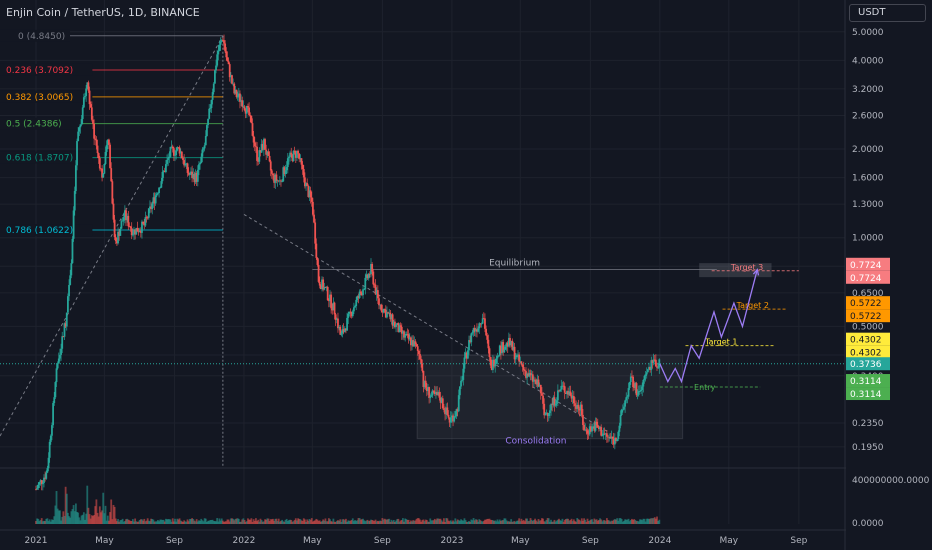 The width and height of the screenshot is (932, 550). Describe the element at coordinates (451, 541) in the screenshot. I see `time-axis-tick: 2023` at that location.